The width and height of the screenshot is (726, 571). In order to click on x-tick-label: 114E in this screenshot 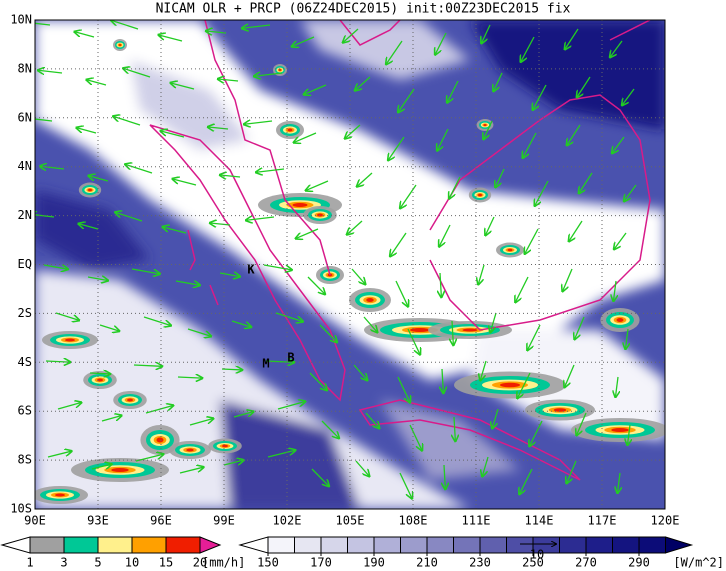, I will do `click(539, 521)`.